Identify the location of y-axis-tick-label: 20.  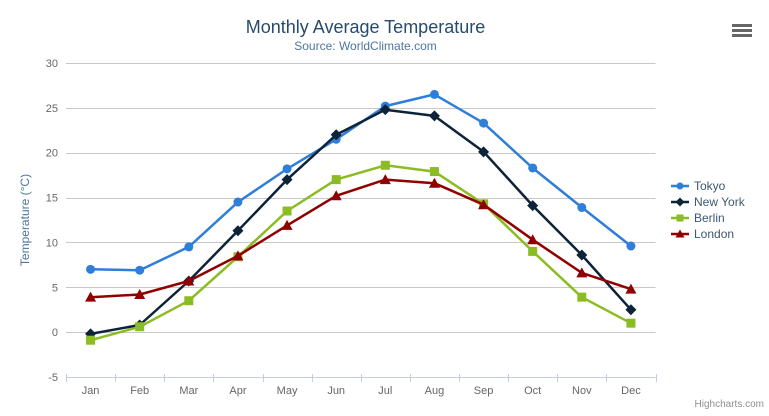
(52, 154).